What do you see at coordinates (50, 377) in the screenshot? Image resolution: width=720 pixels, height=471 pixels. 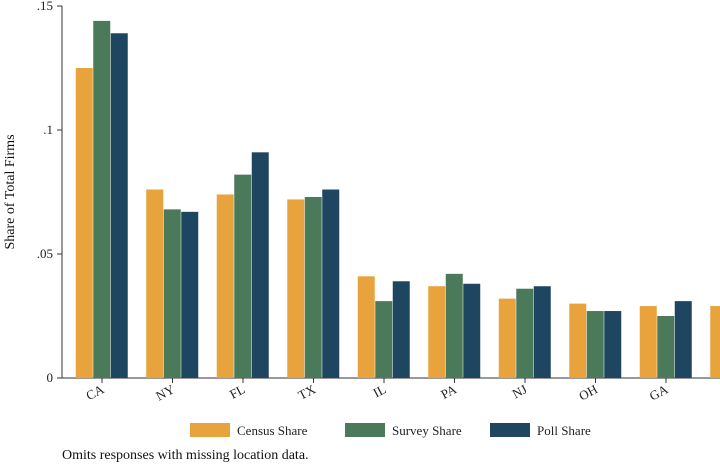 I see `y-tick-label: 0` at bounding box center [50, 377].